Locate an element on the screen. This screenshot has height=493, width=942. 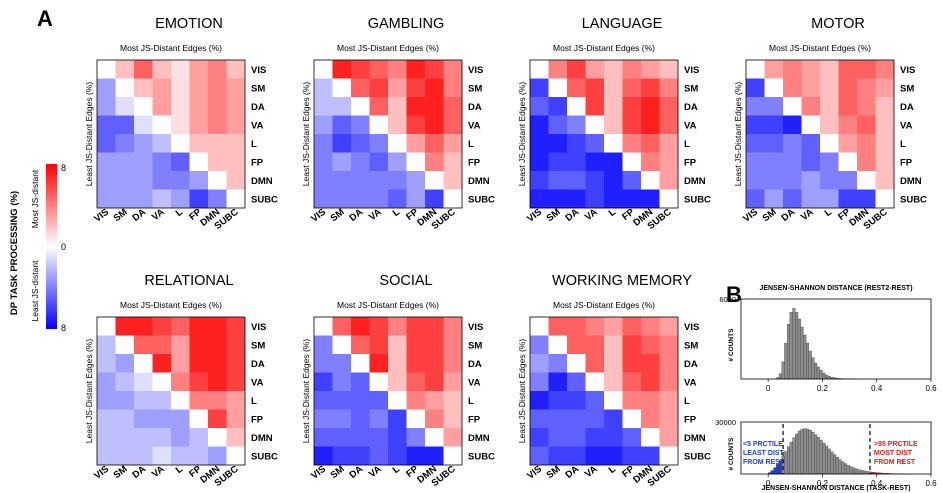
row-label-vis: VIS is located at coordinates (258, 327).